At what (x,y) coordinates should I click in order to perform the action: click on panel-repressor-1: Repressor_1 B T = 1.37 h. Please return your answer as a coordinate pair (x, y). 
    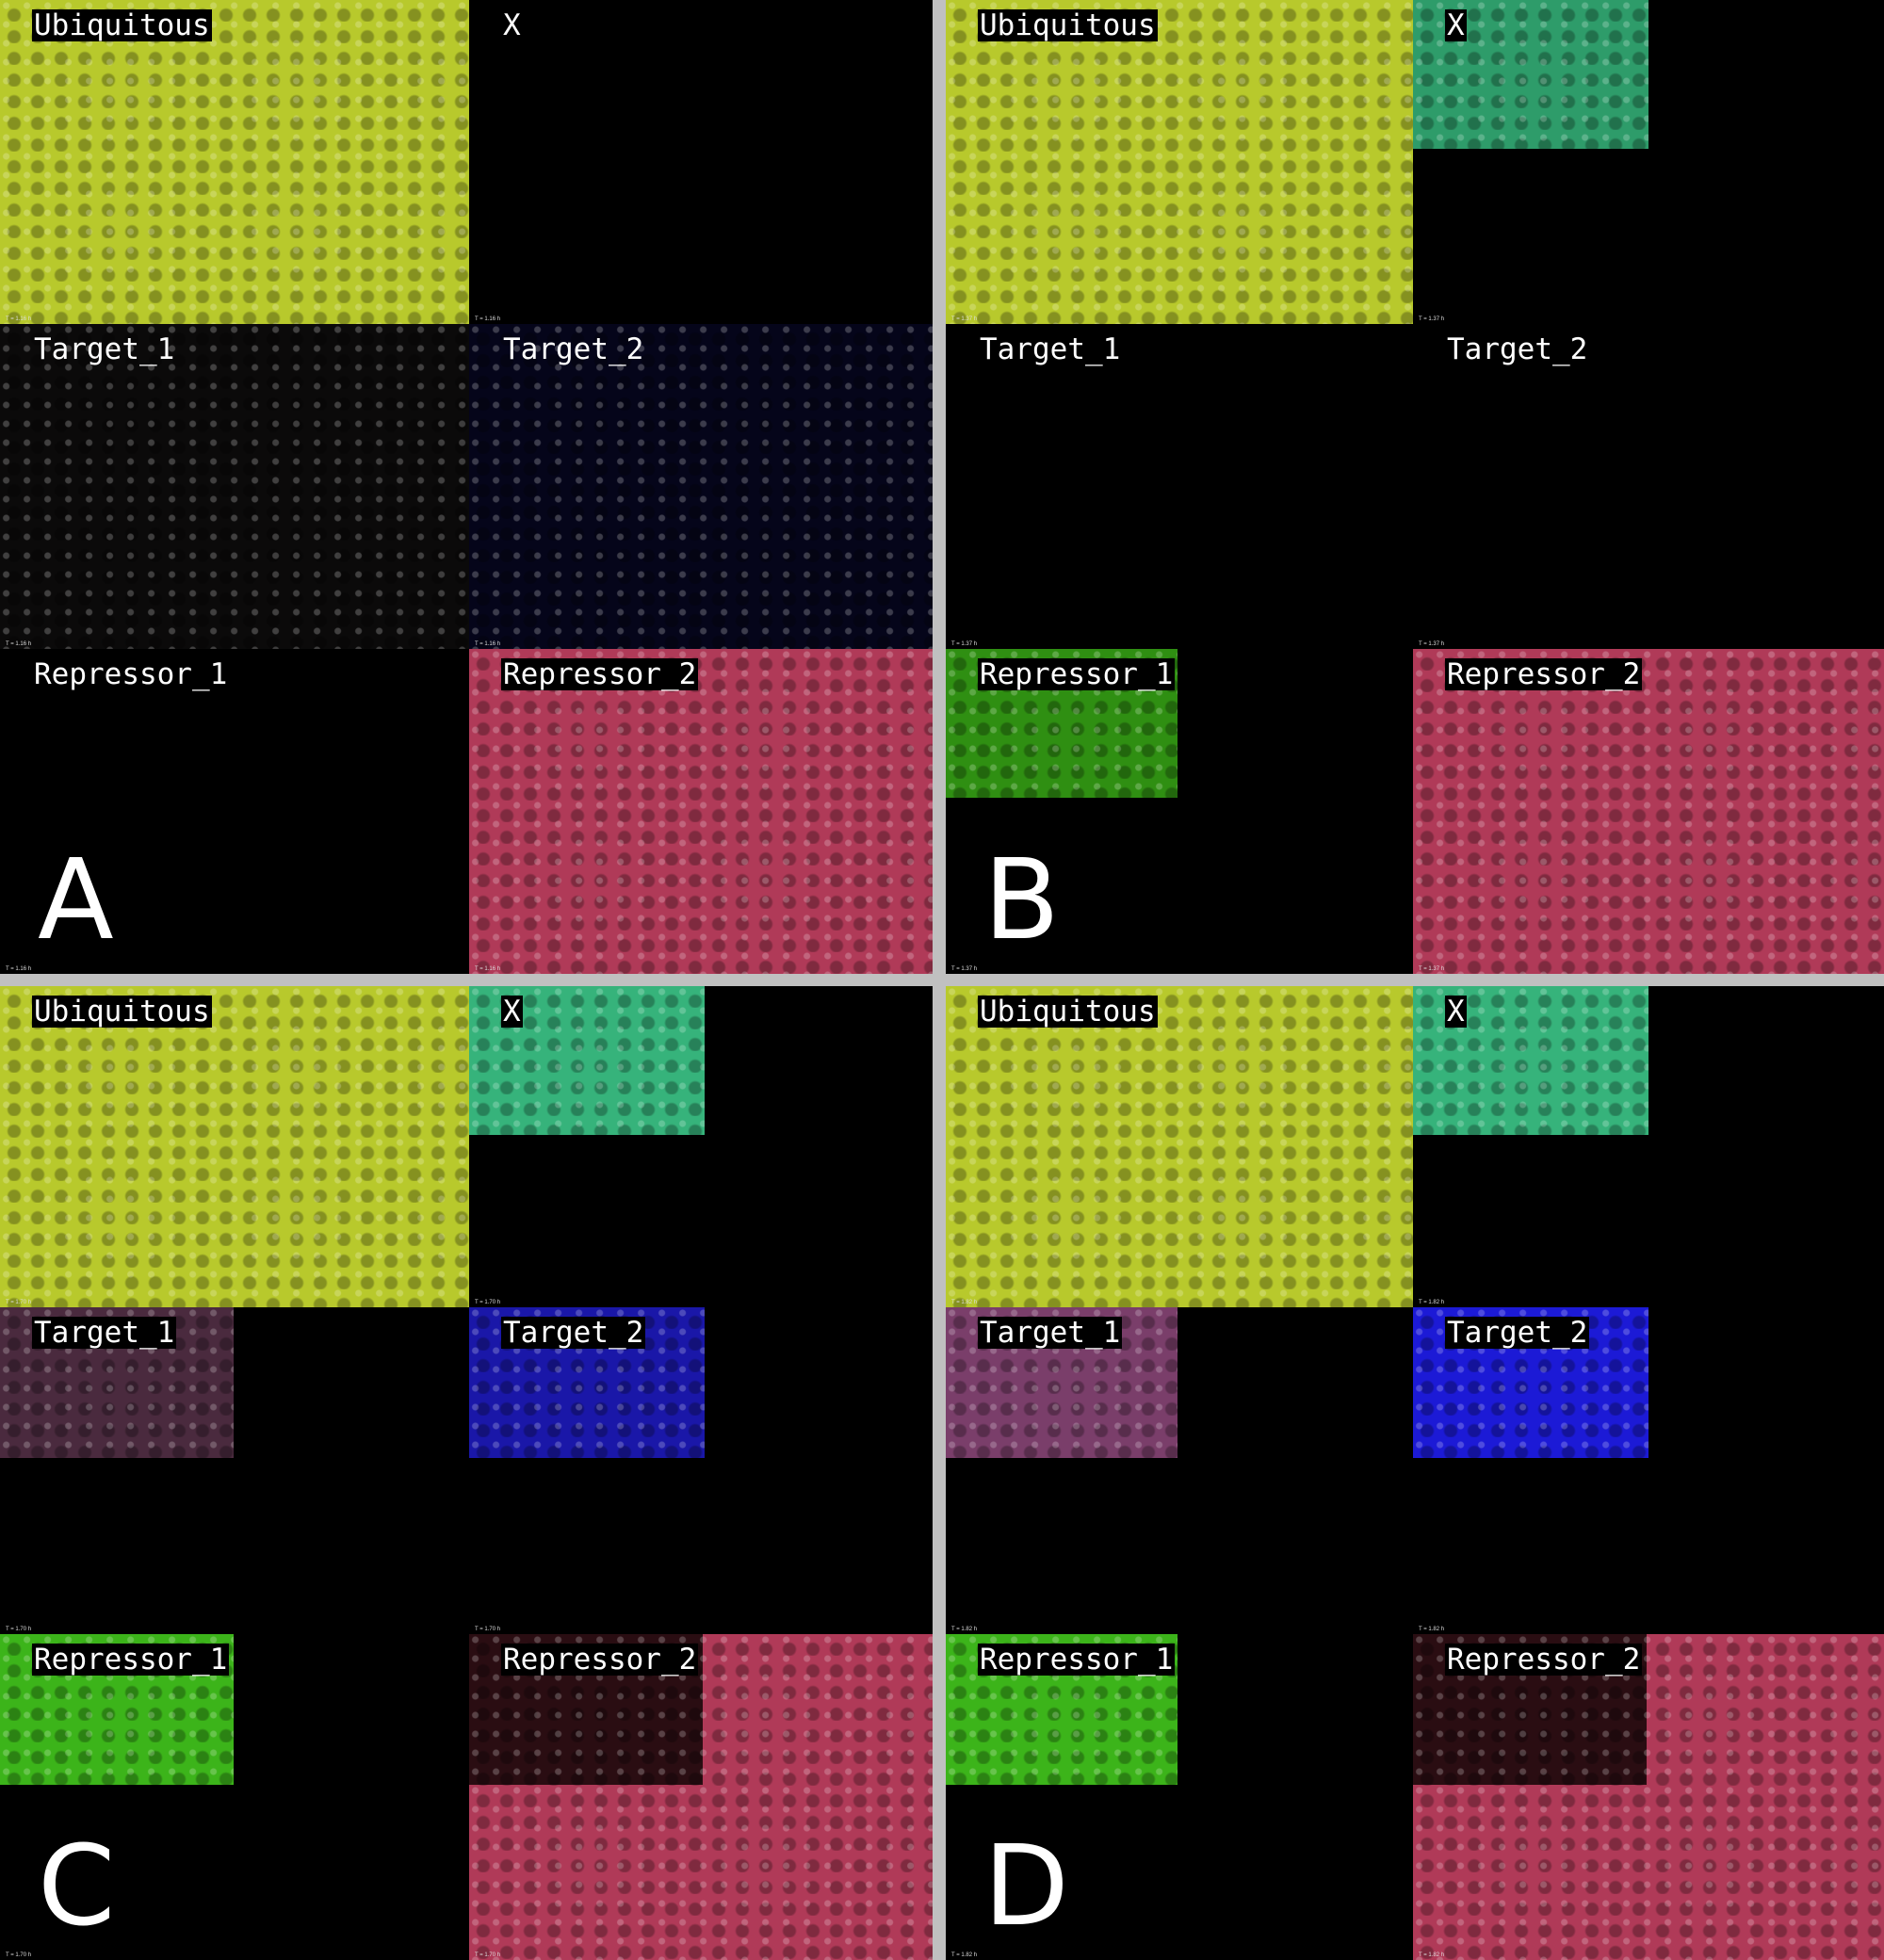
    Looking at the image, I should click on (1179, 811).